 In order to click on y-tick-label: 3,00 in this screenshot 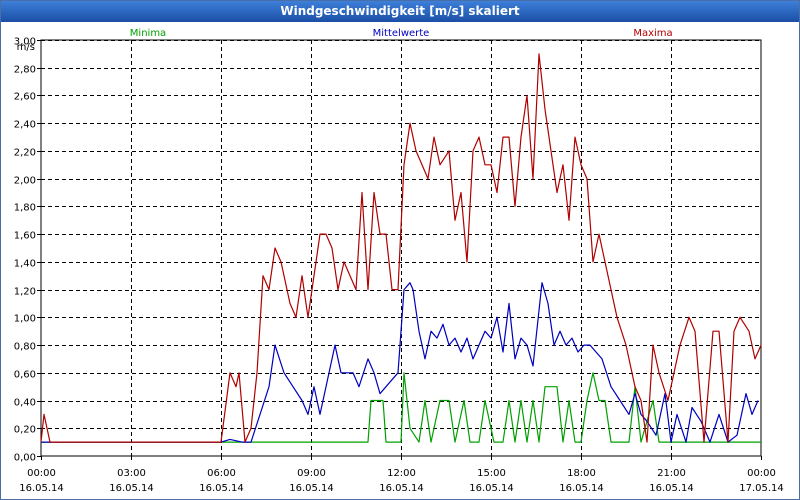, I will do `click(25, 42)`.